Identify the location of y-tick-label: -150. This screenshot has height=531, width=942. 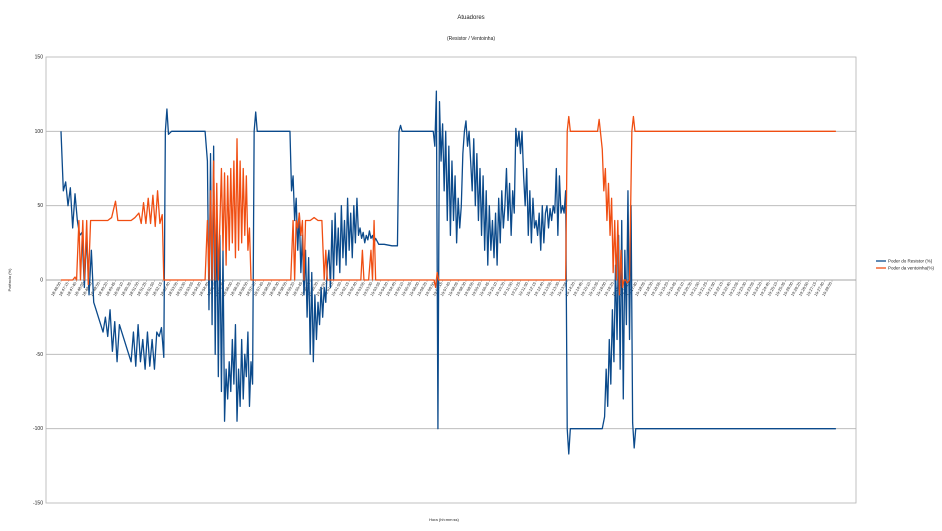
(38, 504).